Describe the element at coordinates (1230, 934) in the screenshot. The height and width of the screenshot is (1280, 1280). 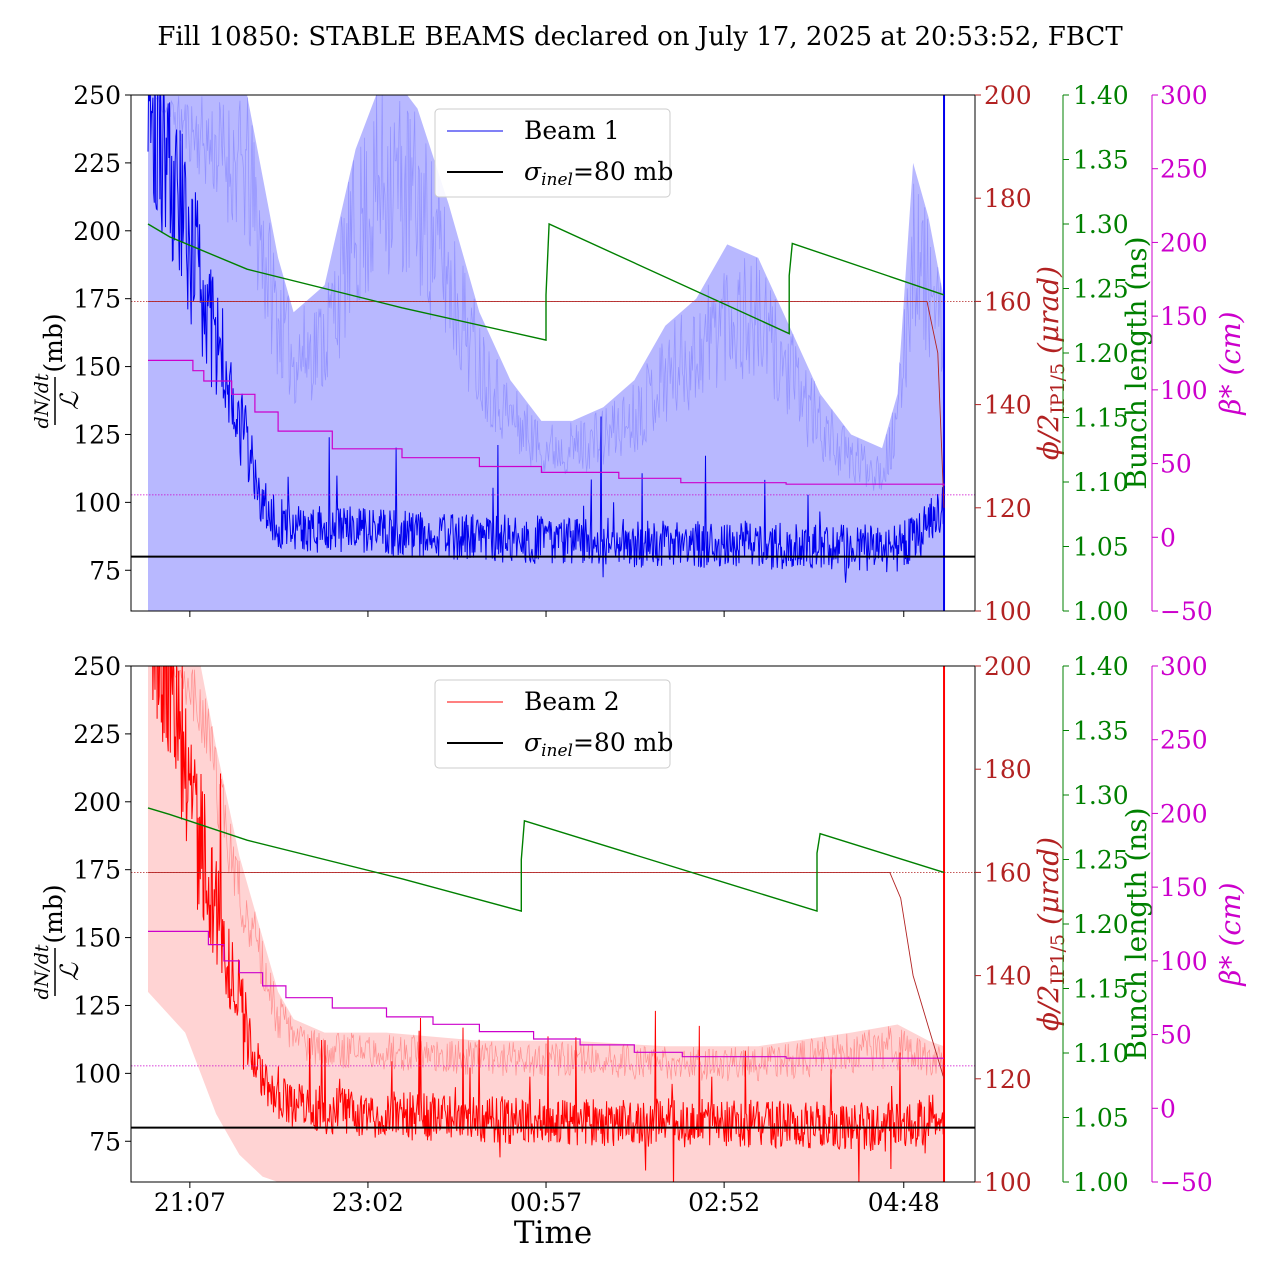
I see `beta-axis-label-beam2: β* (cm)` at that location.